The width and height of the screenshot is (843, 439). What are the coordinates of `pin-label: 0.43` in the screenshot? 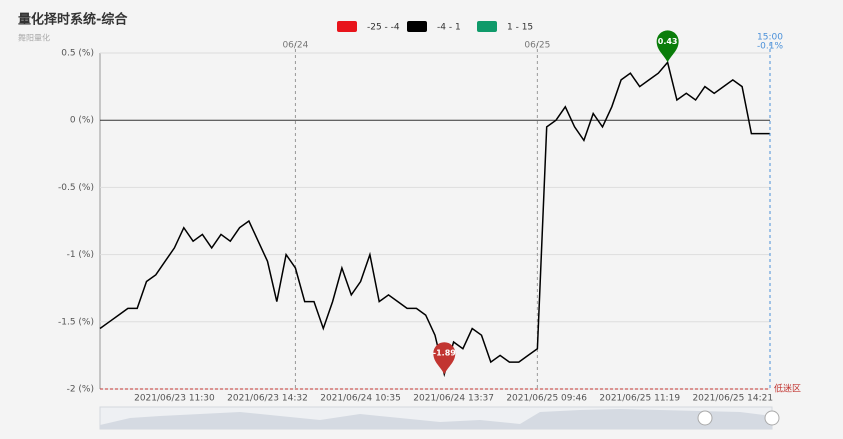 It's located at (668, 41).